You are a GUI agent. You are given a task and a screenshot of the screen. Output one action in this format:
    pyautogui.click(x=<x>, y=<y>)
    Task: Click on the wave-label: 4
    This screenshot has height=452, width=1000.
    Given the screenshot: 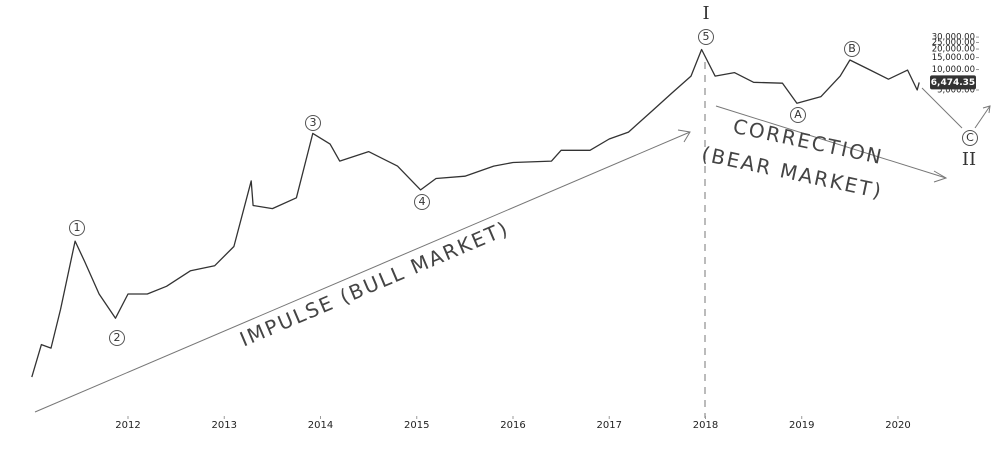 What is the action you would take?
    pyautogui.click(x=422, y=201)
    